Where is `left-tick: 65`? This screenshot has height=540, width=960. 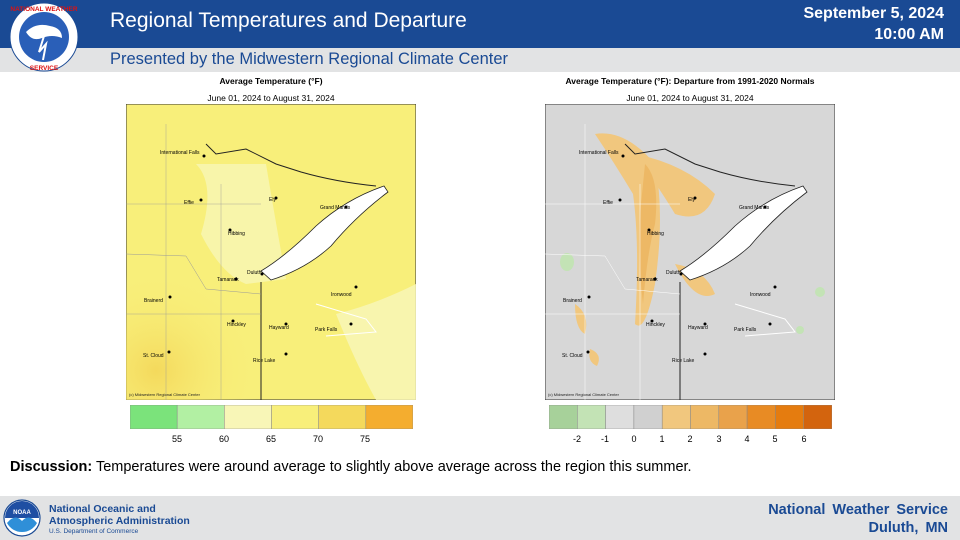 left-tick: 65 is located at coordinates (271, 439).